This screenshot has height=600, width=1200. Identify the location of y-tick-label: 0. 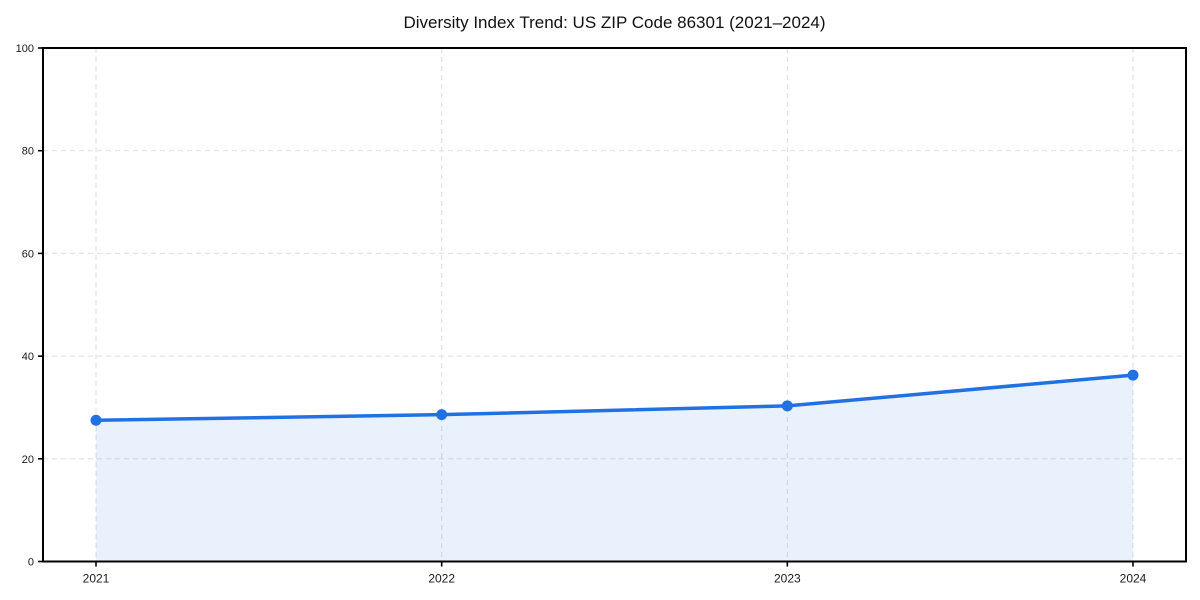
(31, 563).